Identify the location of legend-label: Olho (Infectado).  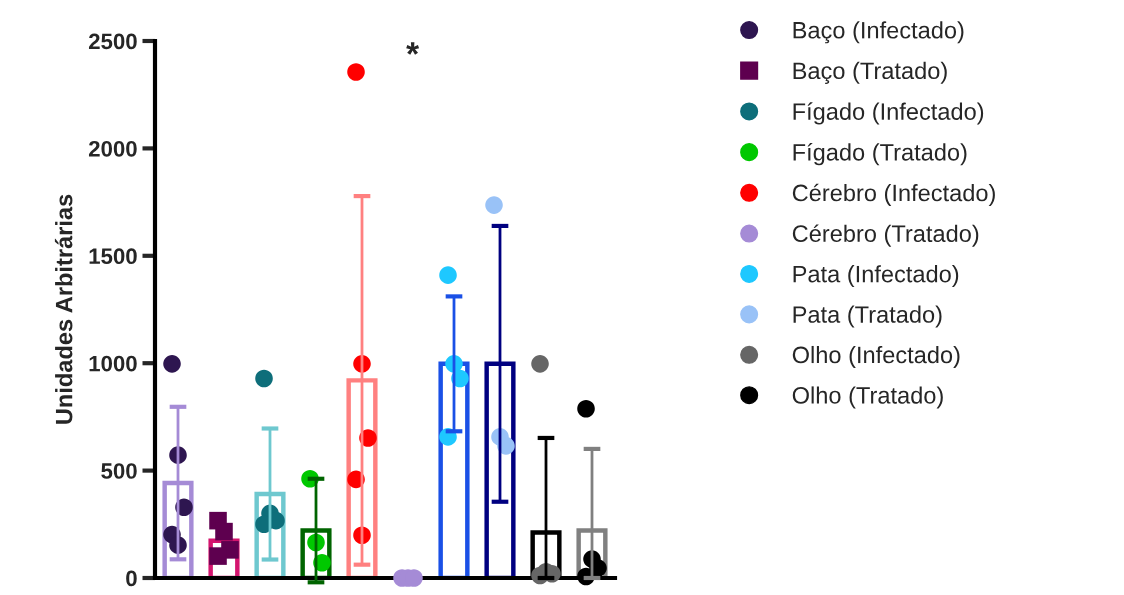
(876, 356).